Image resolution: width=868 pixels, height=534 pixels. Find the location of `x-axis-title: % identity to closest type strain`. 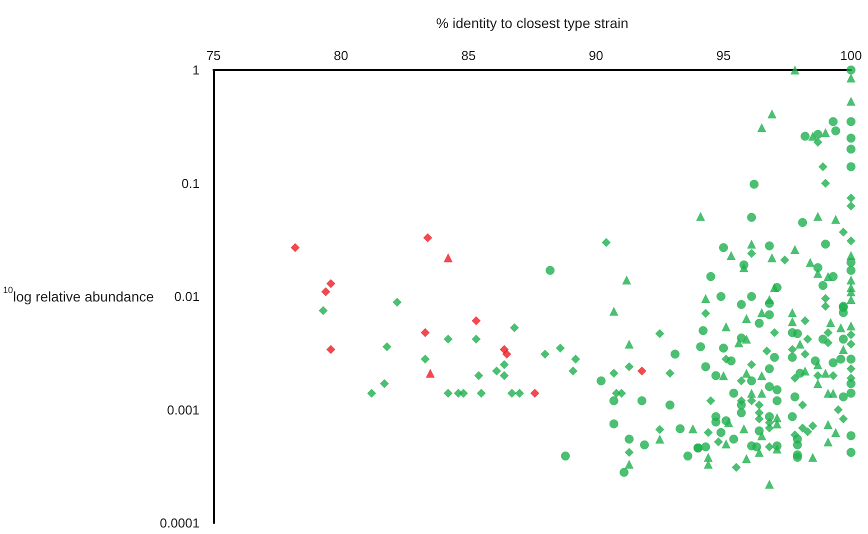

x-axis-title: % identity to closest type strain is located at coordinates (532, 23).